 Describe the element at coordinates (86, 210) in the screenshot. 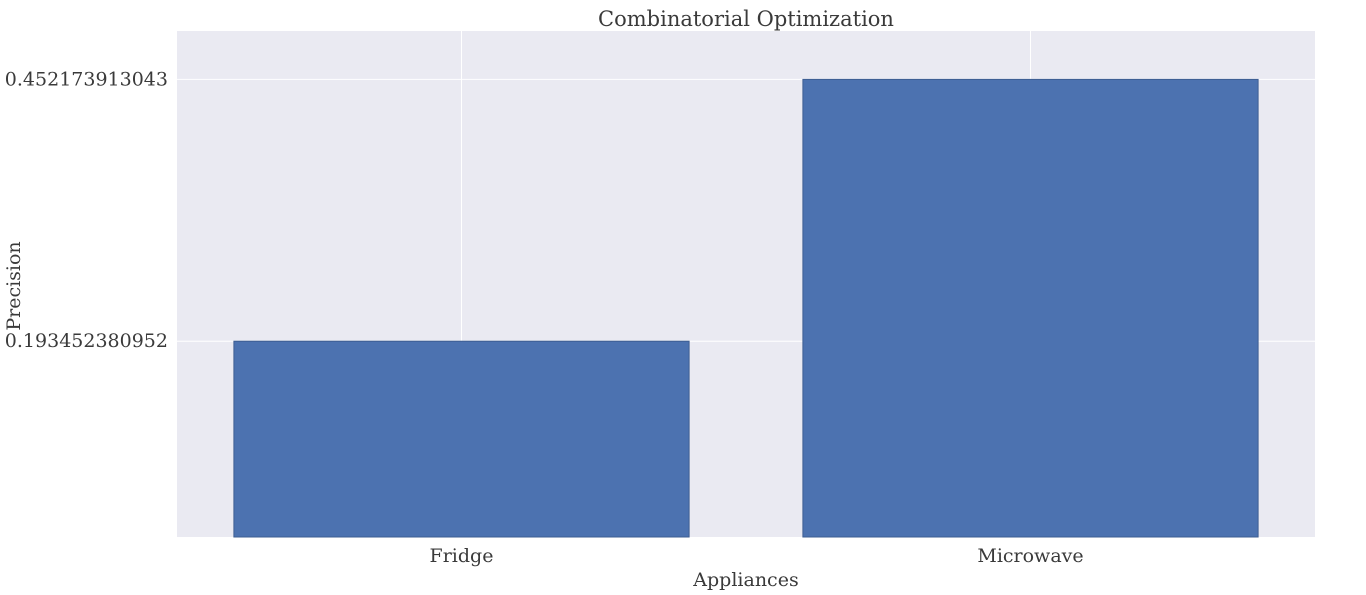

I see `y-tick-labels: 0.193452380952 0.452173913043` at that location.